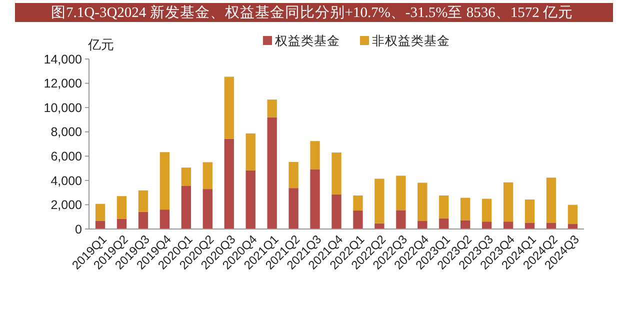  Describe the element at coordinates (100, 44) in the screenshot. I see `y-axis-title: 亿元` at that location.